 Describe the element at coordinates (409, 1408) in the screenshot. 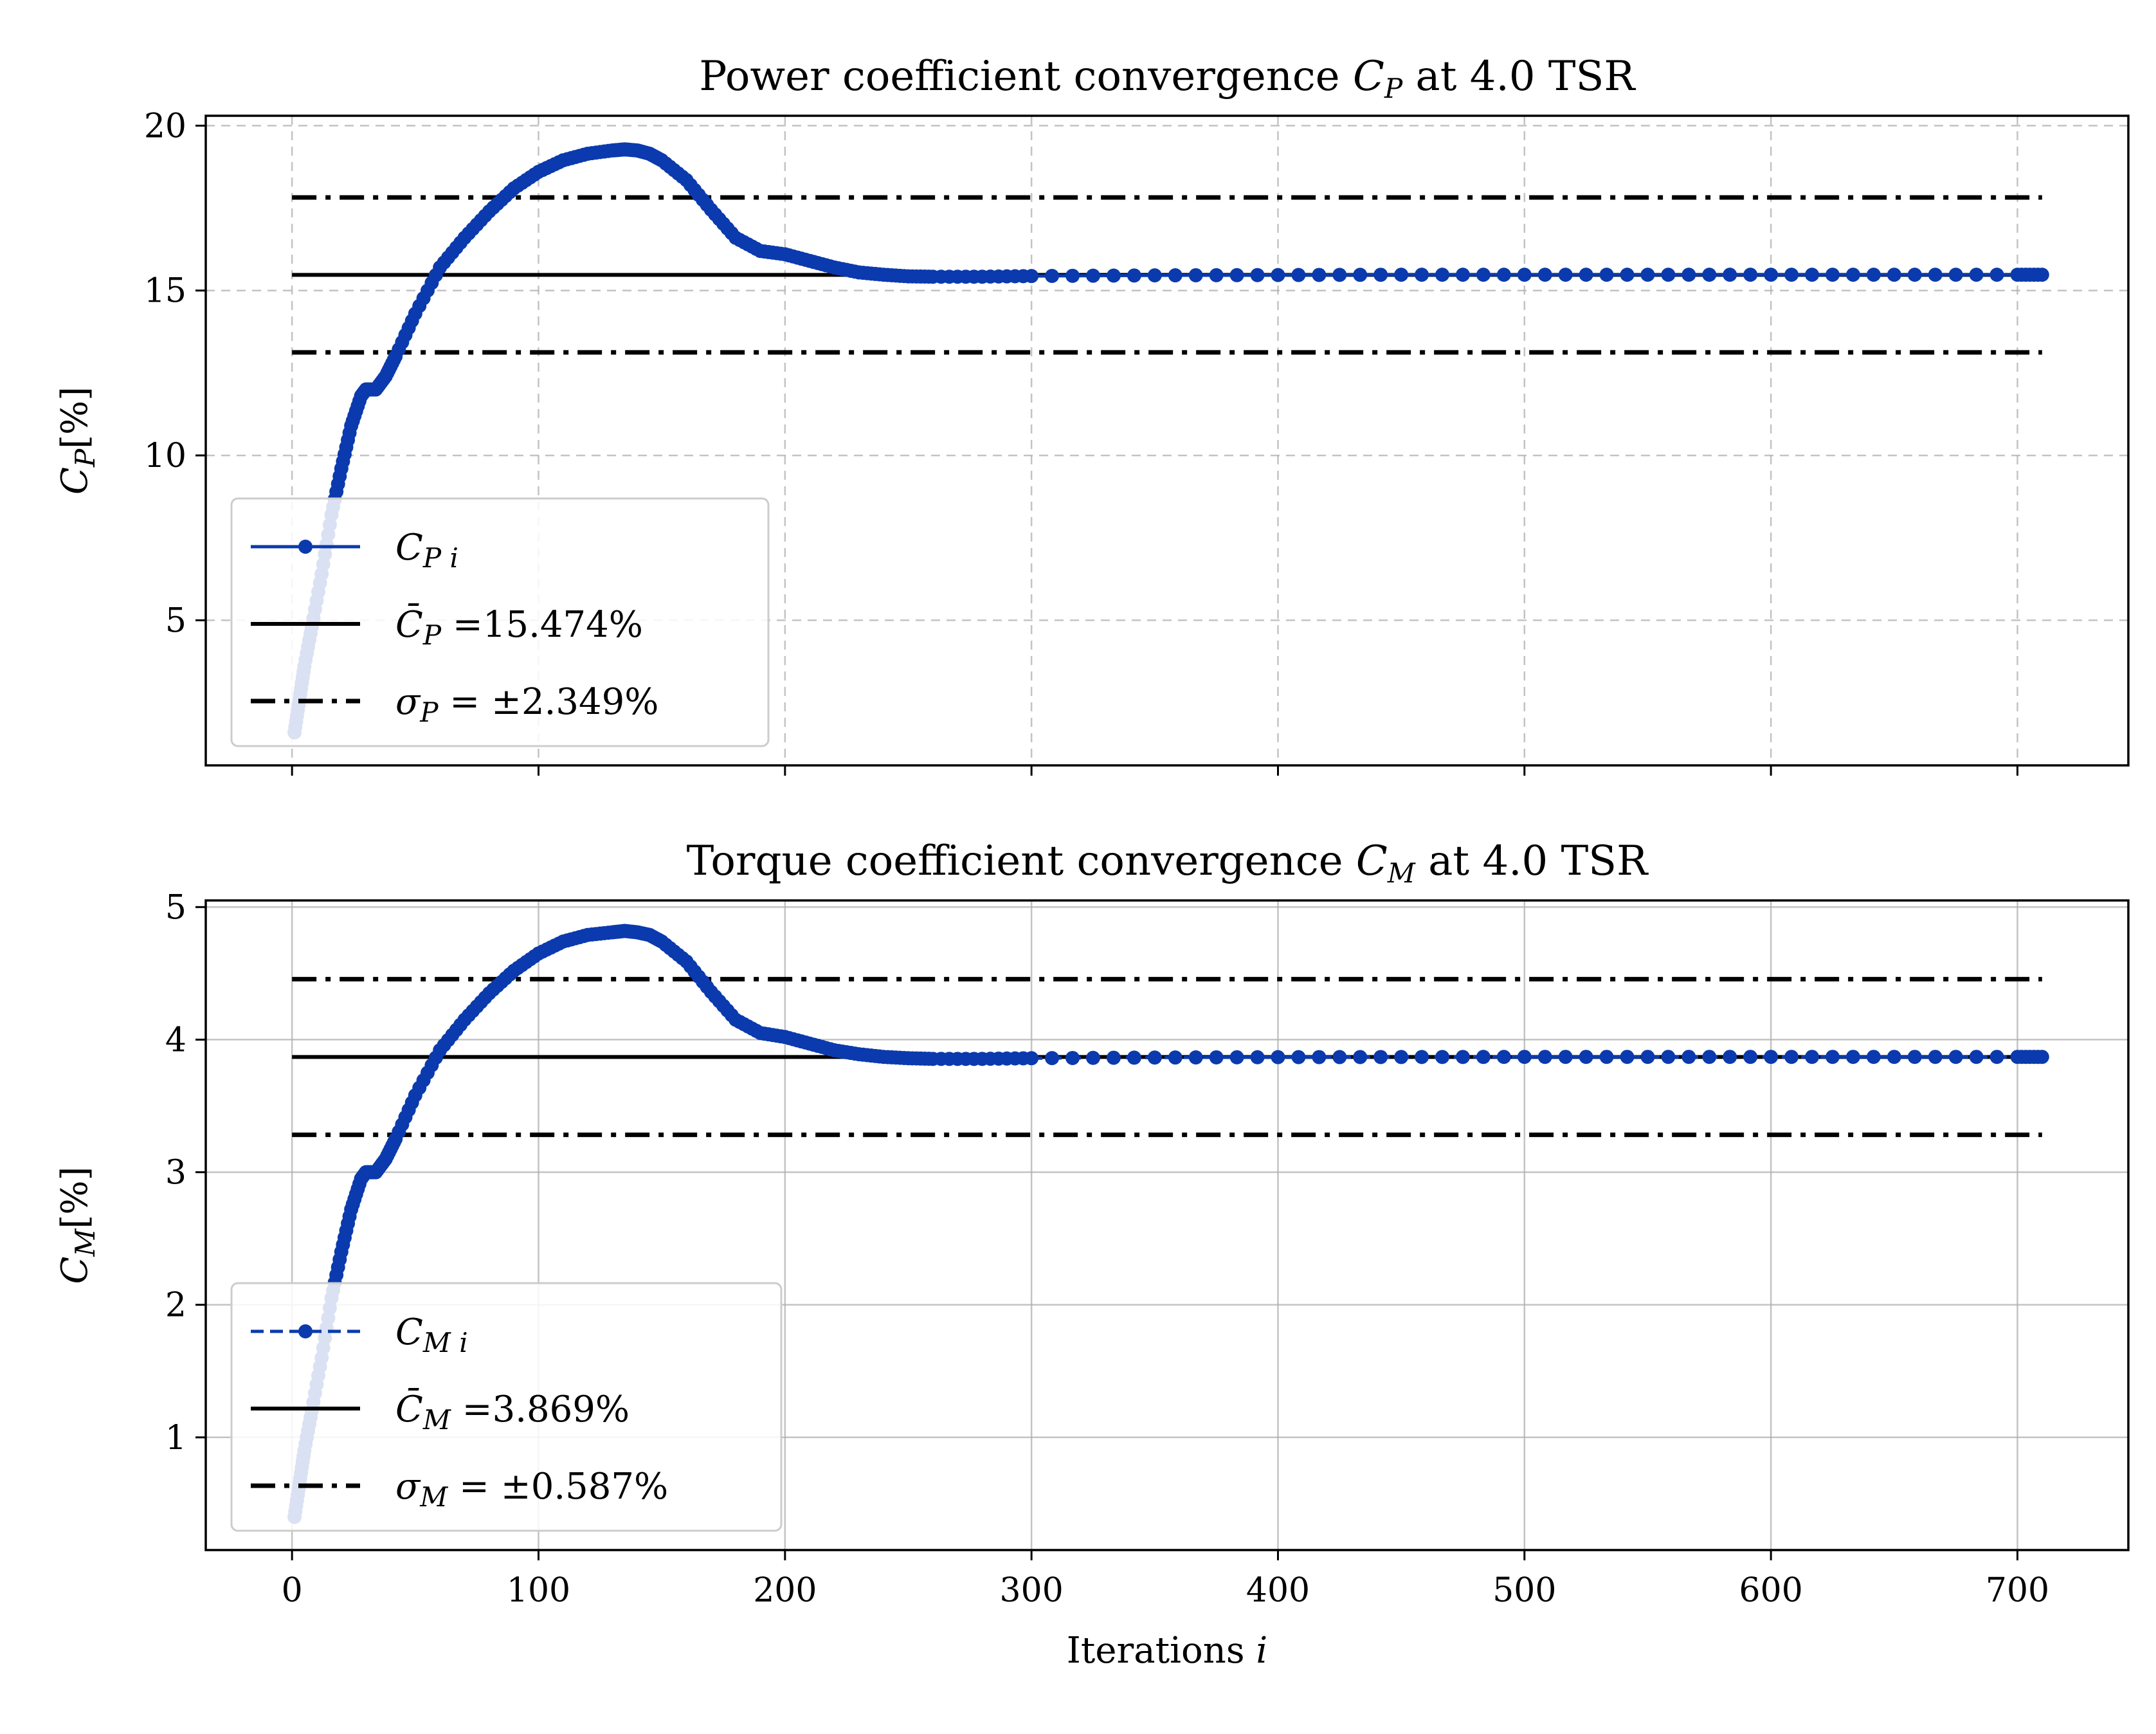

I see `legend-variable: C̄` at that location.